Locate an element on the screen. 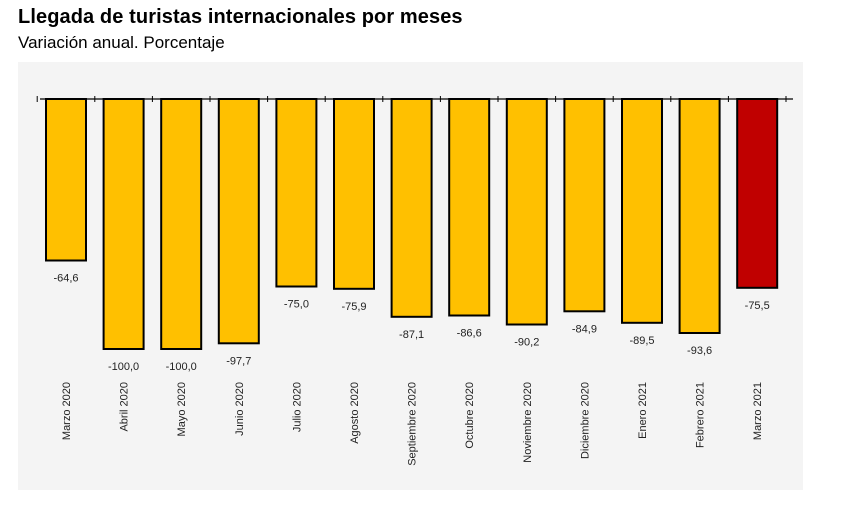 The width and height of the screenshot is (853, 521). data-label-2: -100,0 is located at coordinates (123, 367).